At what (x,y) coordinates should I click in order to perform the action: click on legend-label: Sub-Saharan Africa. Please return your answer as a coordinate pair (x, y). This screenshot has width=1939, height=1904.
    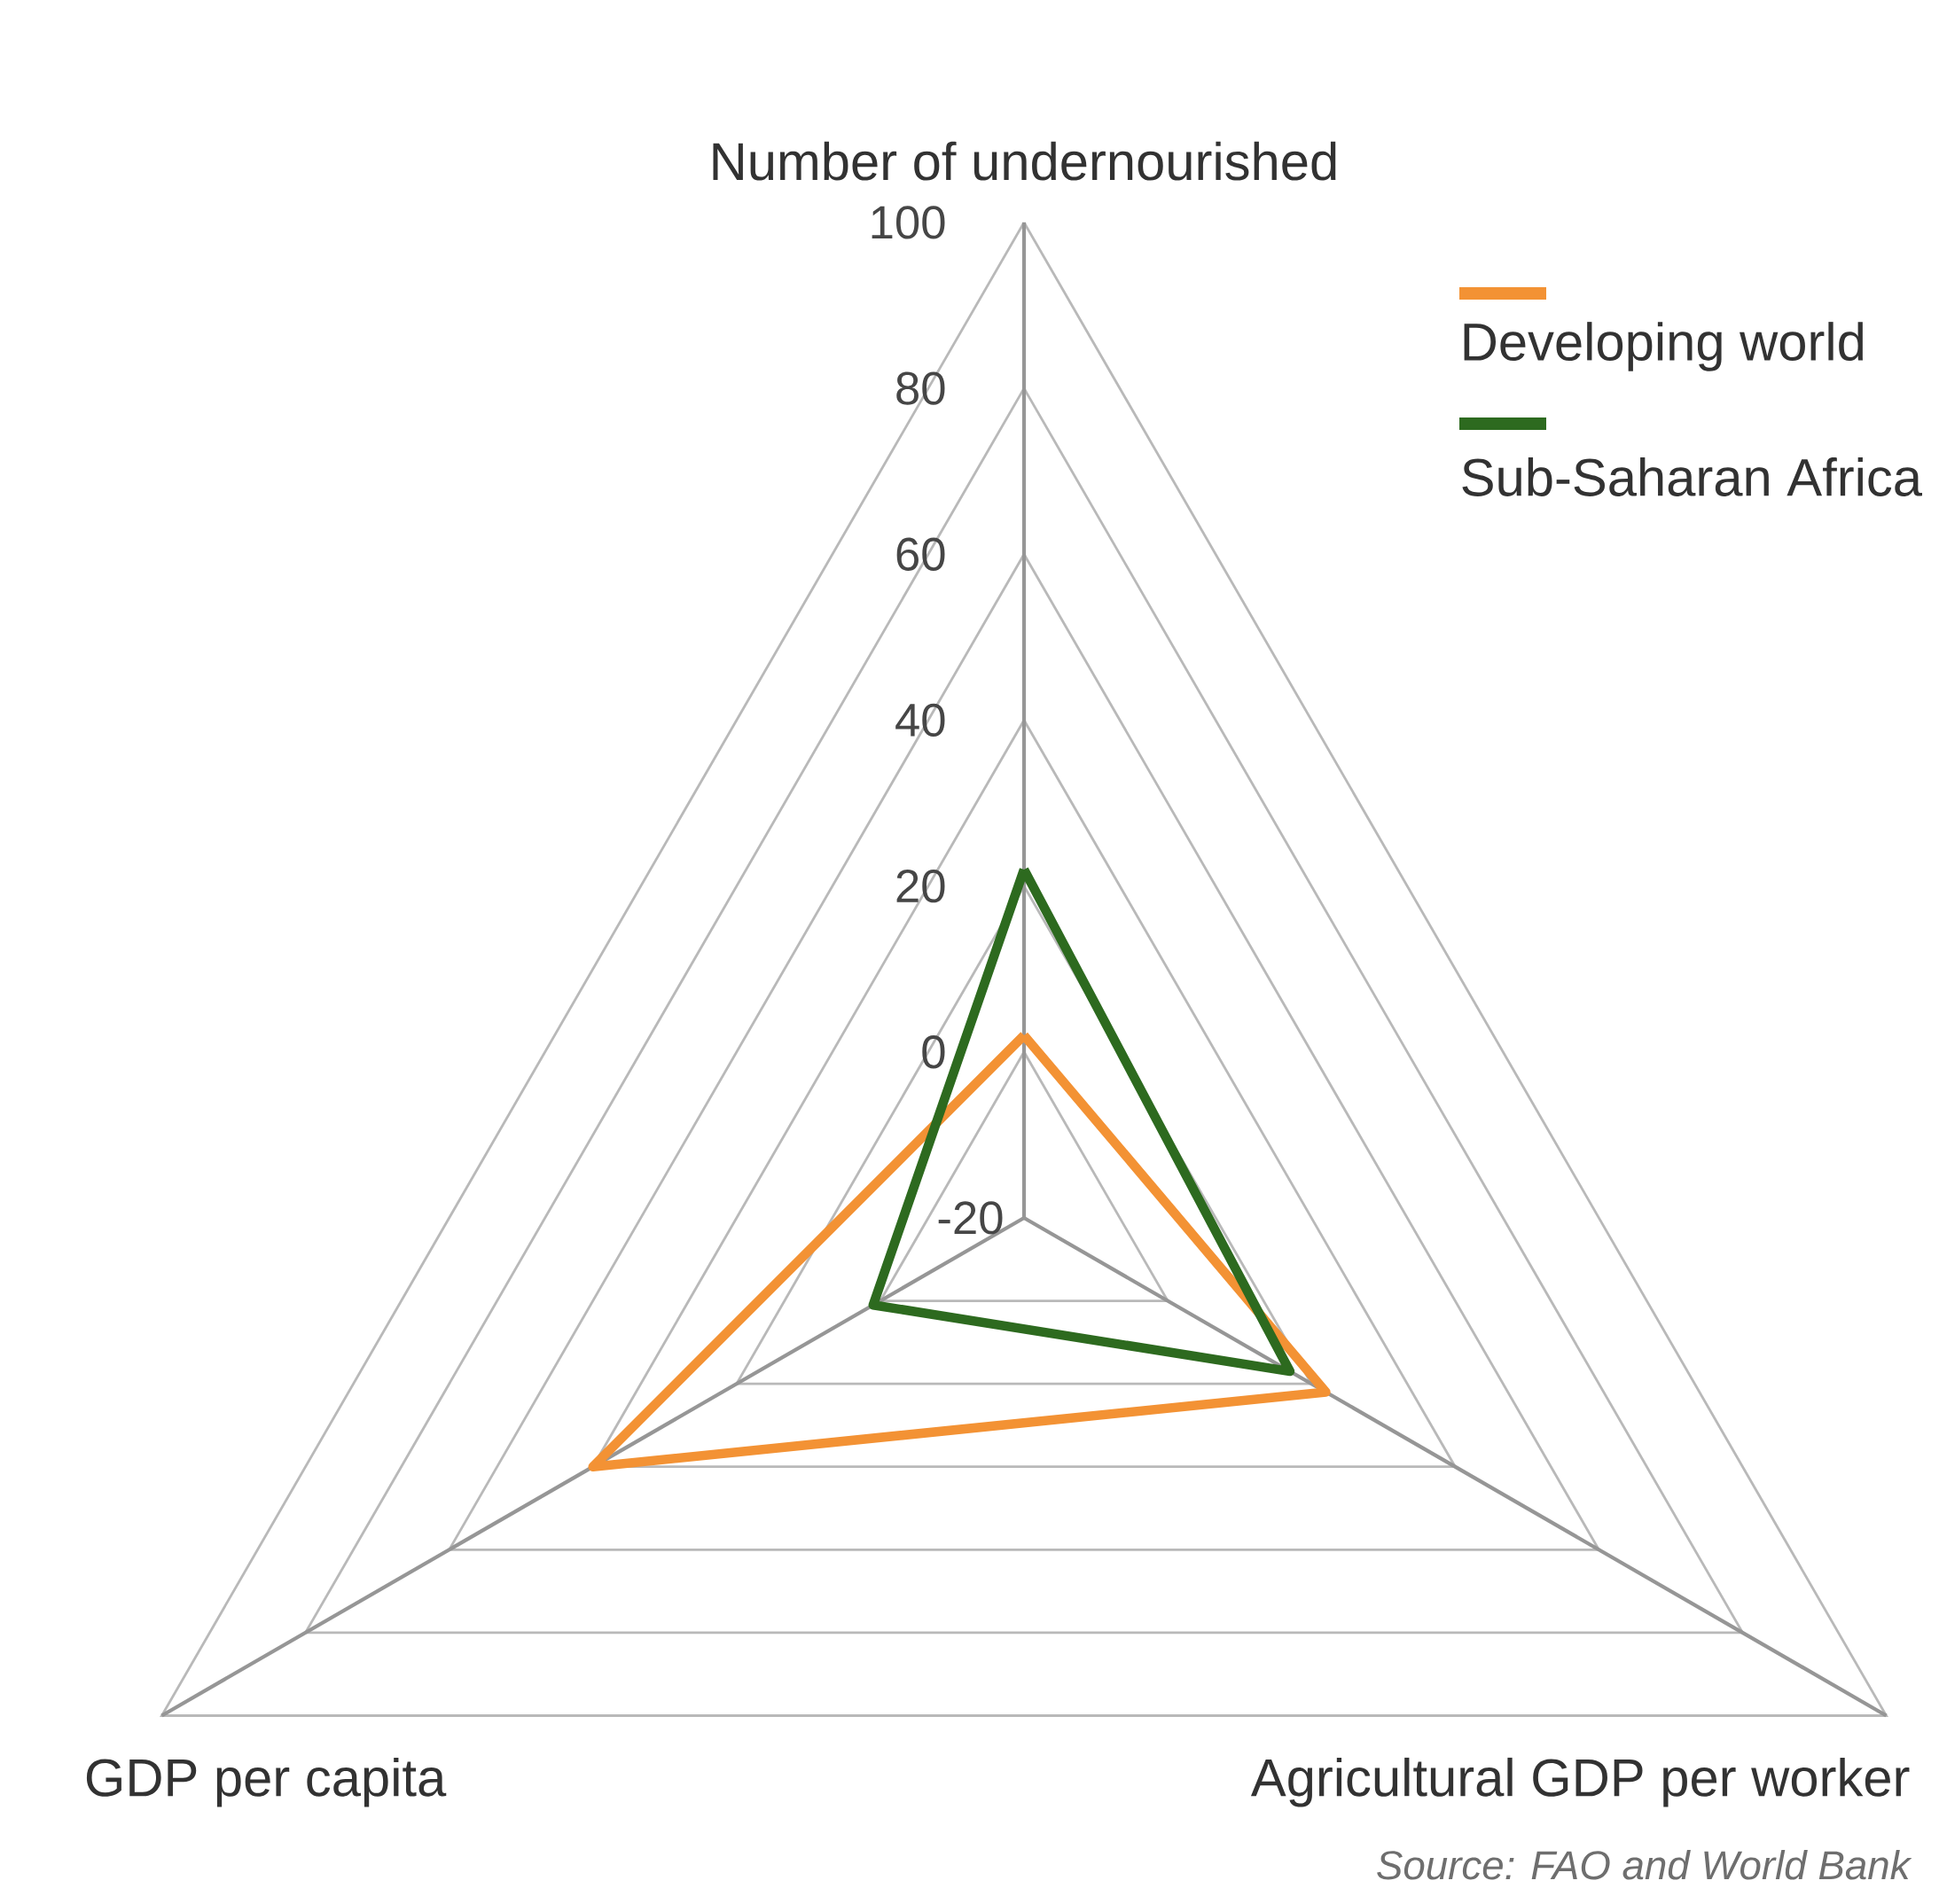
    Looking at the image, I should click on (1692, 476).